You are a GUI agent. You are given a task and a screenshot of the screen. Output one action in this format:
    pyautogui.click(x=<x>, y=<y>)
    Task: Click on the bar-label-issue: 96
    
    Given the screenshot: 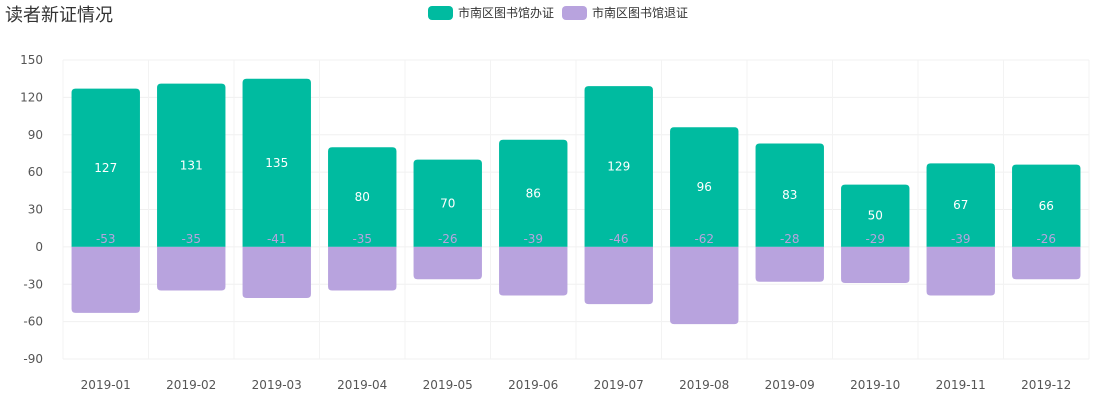 What is the action you would take?
    pyautogui.click(x=704, y=187)
    